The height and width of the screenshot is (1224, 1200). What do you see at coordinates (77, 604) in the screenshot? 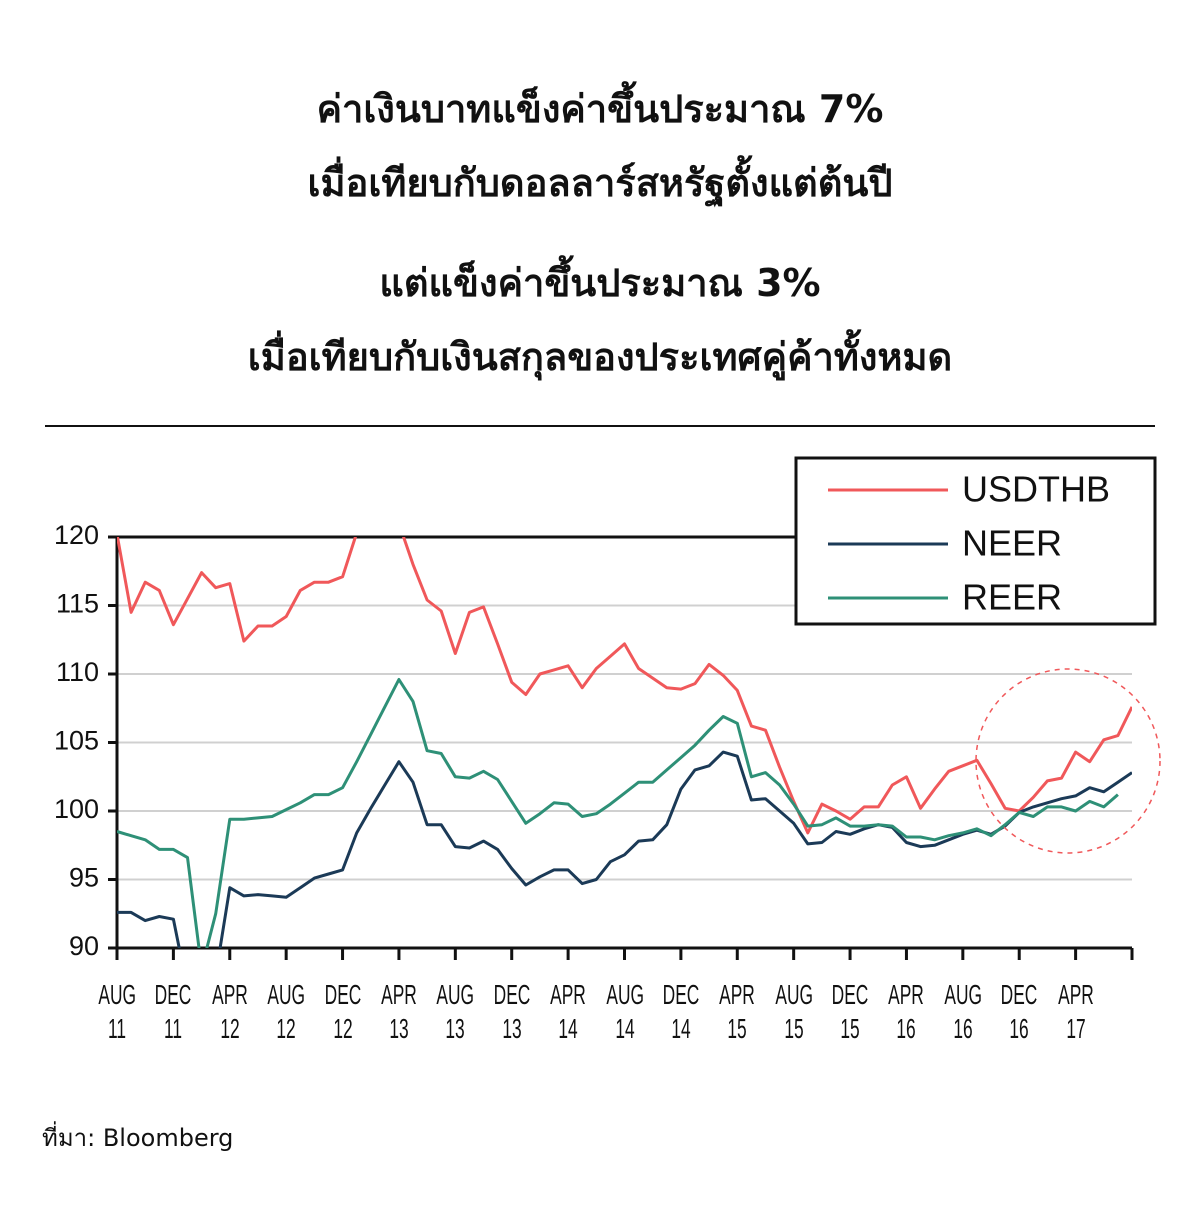
I see `y-tick-label: 115` at bounding box center [77, 604].